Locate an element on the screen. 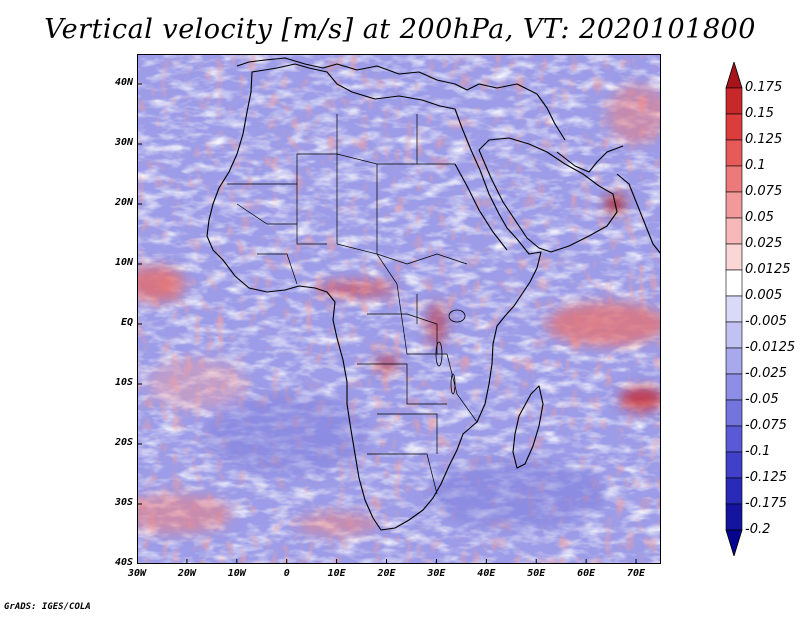 Image resolution: width=800 pixels, height=618 pixels. lakes is located at coordinates (450, 352).